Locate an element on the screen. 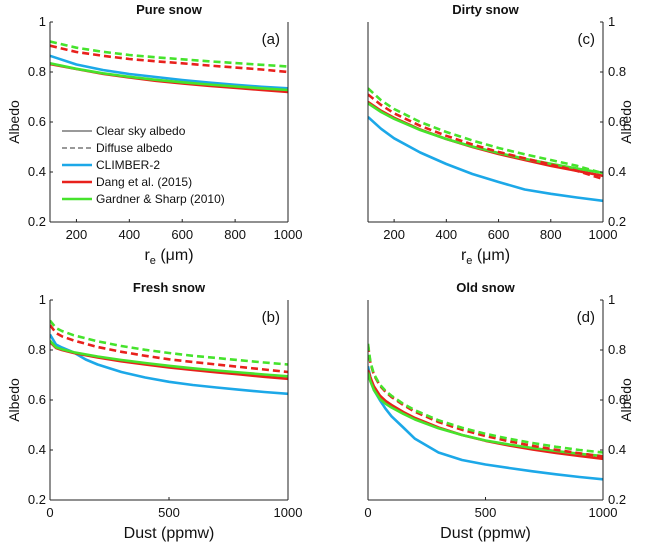  panel-label: (b) is located at coordinates (271, 317).